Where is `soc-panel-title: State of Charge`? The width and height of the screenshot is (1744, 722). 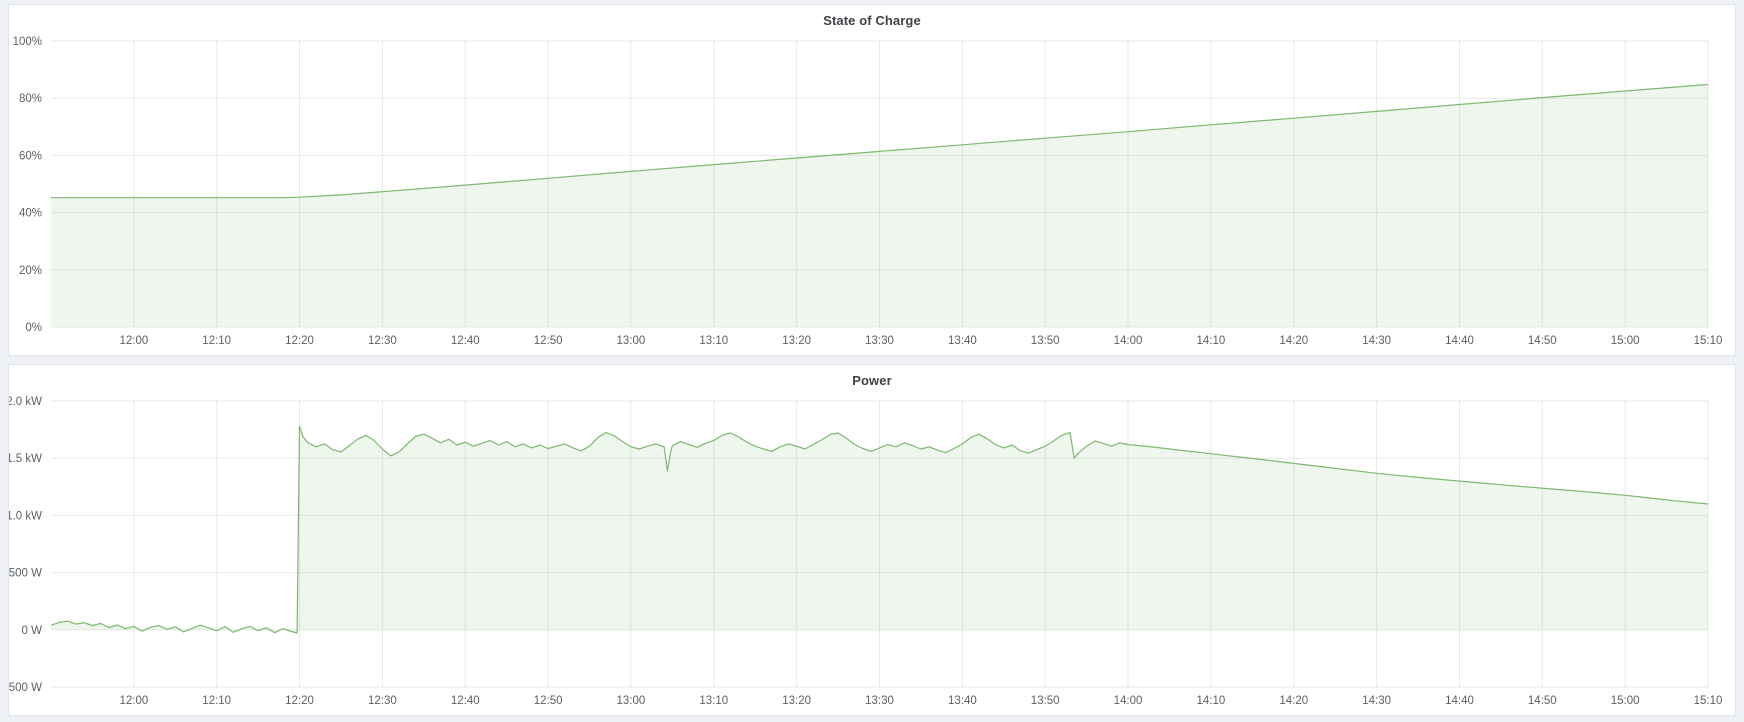 soc-panel-title: State of Charge is located at coordinates (872, 20).